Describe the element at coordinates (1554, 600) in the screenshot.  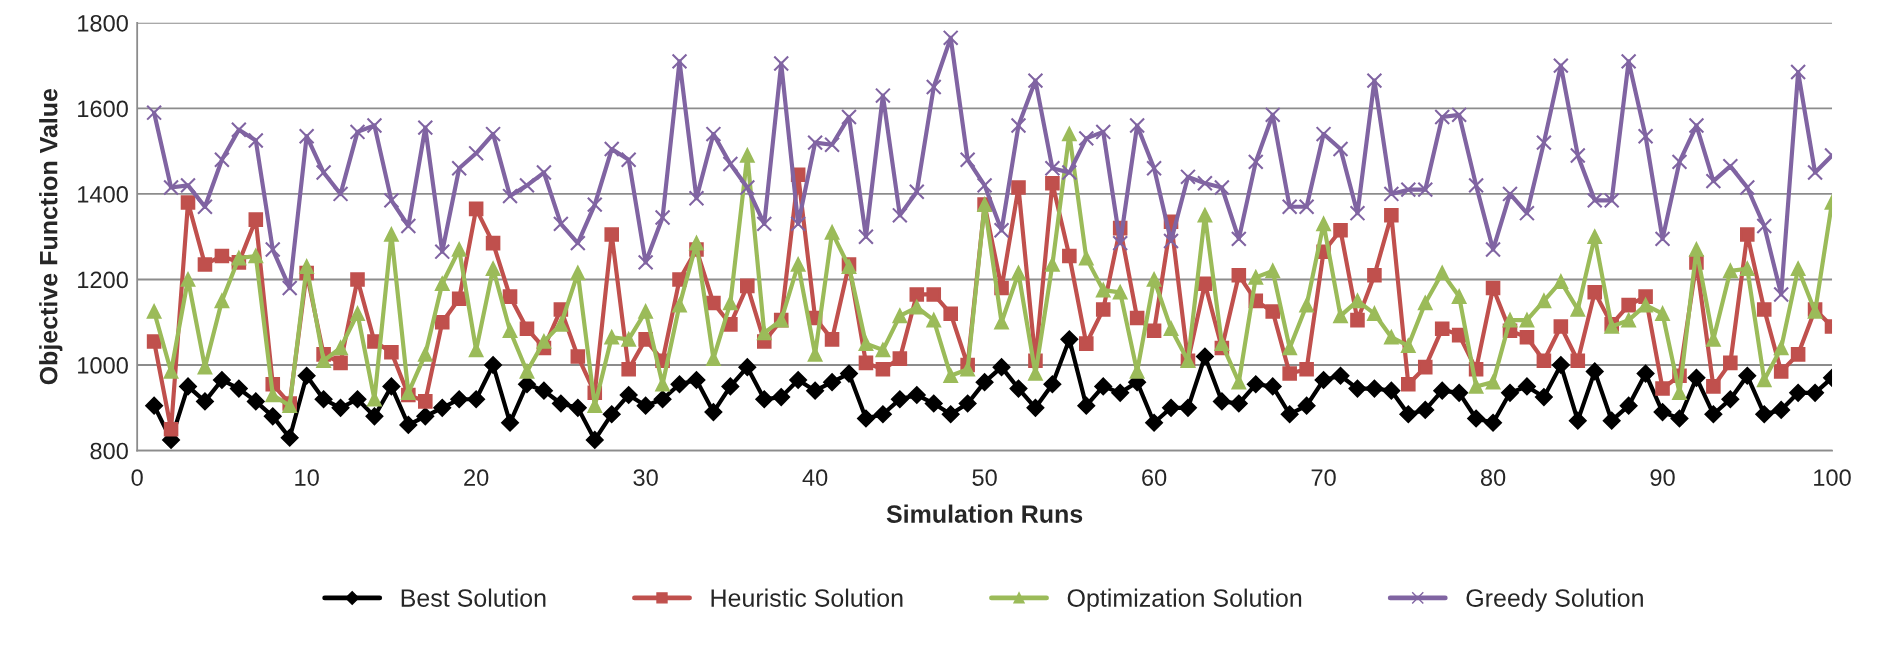
I see `legend-label: Greedy Solution` at that location.